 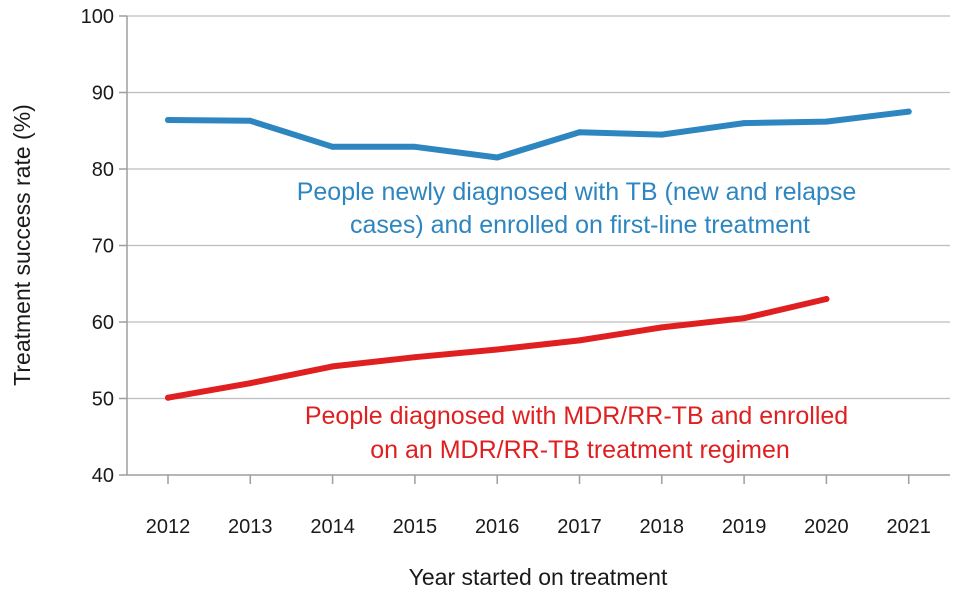 I want to click on series-label-mdr-rr-line-2: on an MDR/RR-TB treatment regimen, so click(x=580, y=450).